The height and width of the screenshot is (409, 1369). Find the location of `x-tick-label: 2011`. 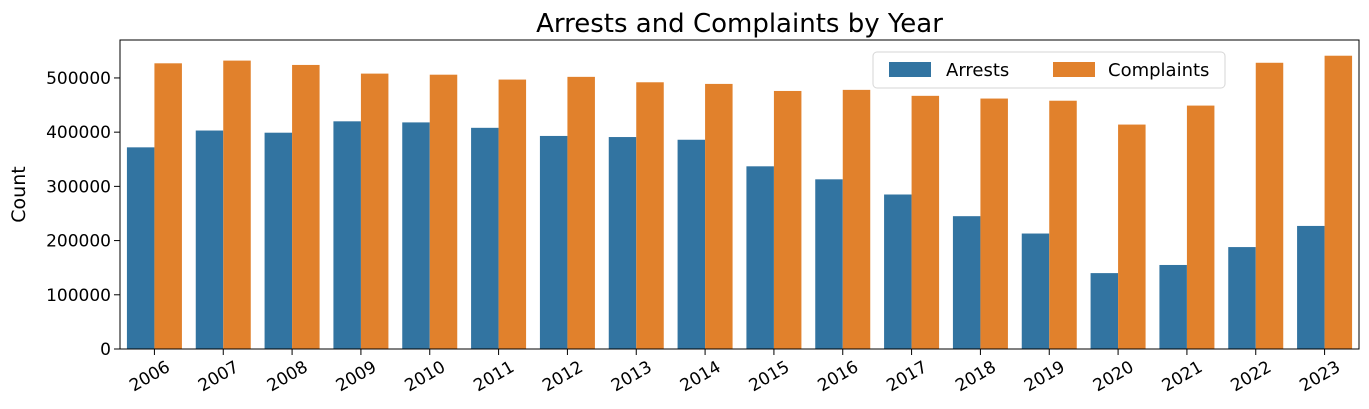

x-tick-label: 2011 is located at coordinates (493, 376).